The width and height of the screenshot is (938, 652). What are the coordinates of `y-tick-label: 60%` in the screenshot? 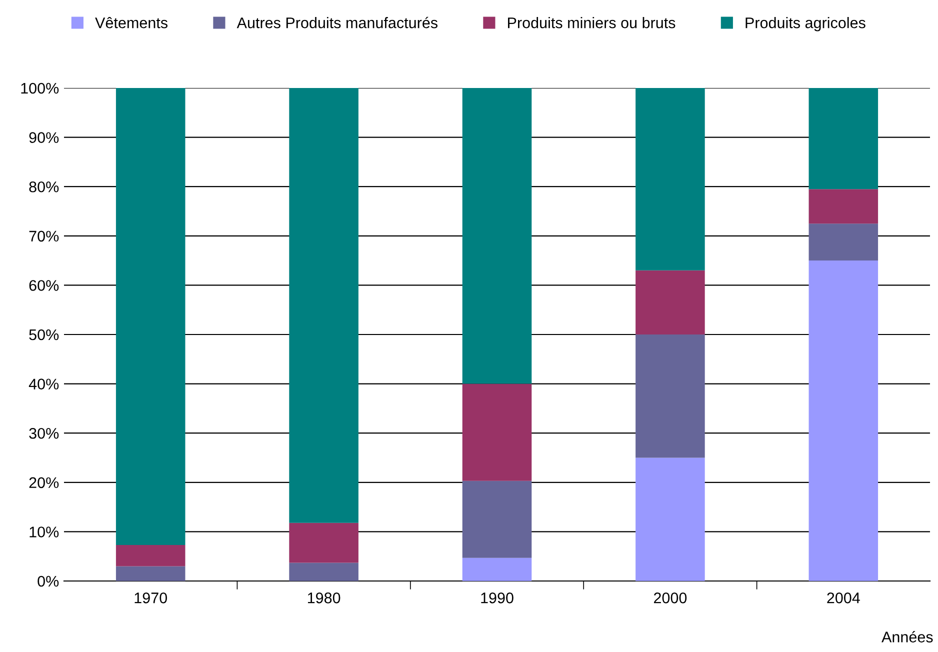 It's located at (44, 285).